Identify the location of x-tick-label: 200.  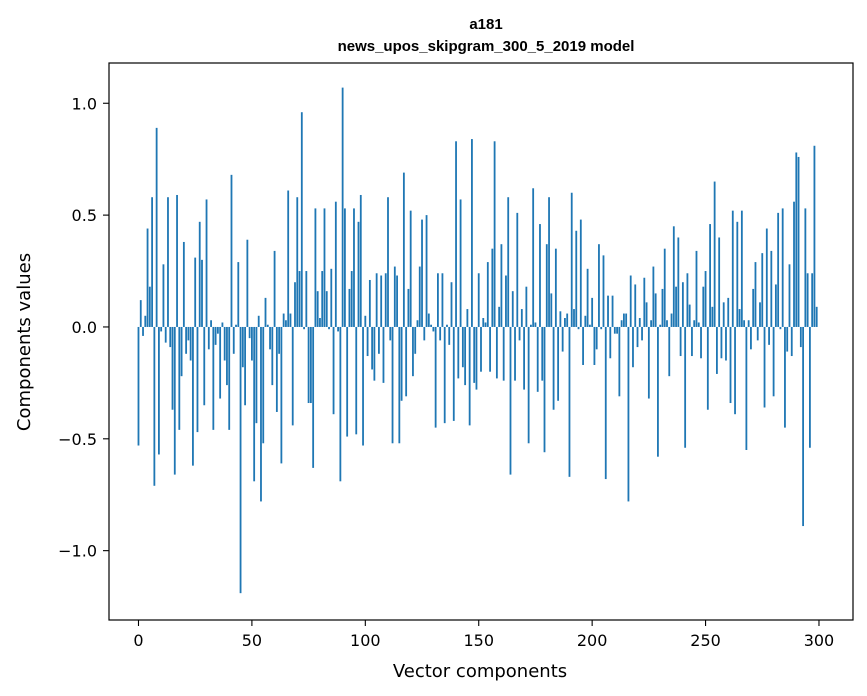
(592, 640).